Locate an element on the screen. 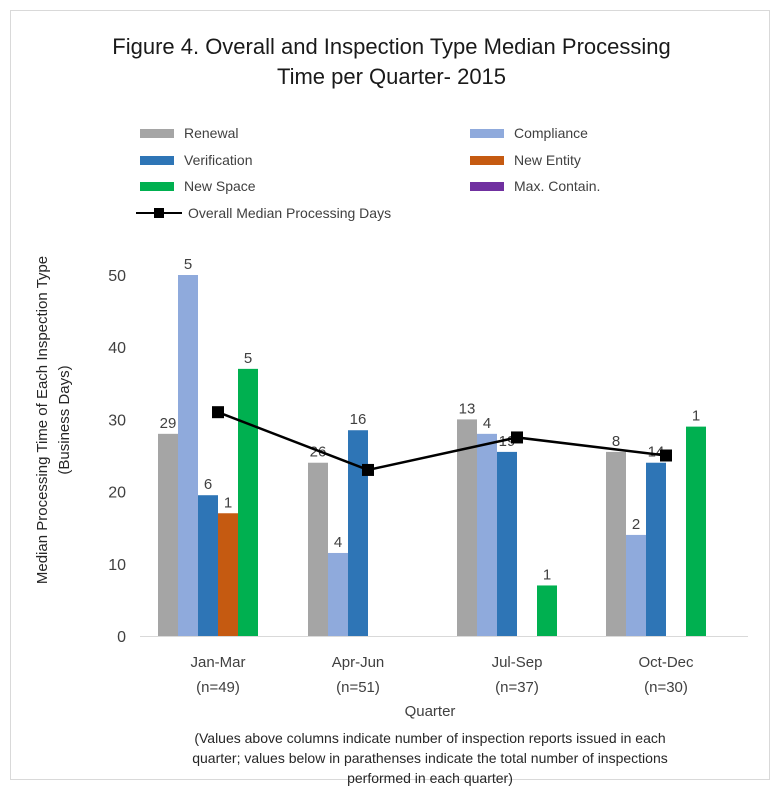  y-tick-label-3: 30 is located at coordinates (117, 420).